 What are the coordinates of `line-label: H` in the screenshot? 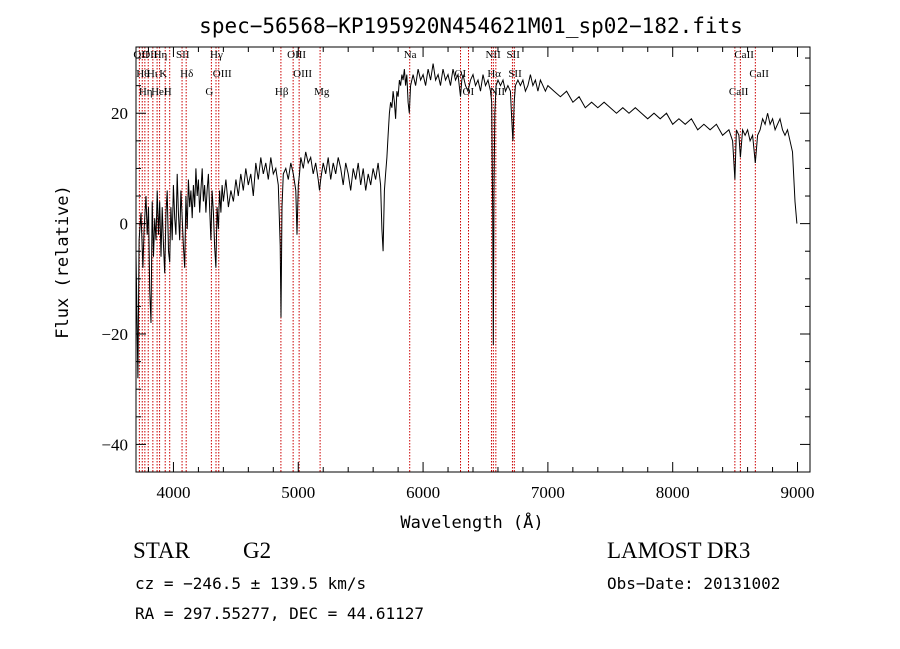 It's located at (168, 92).